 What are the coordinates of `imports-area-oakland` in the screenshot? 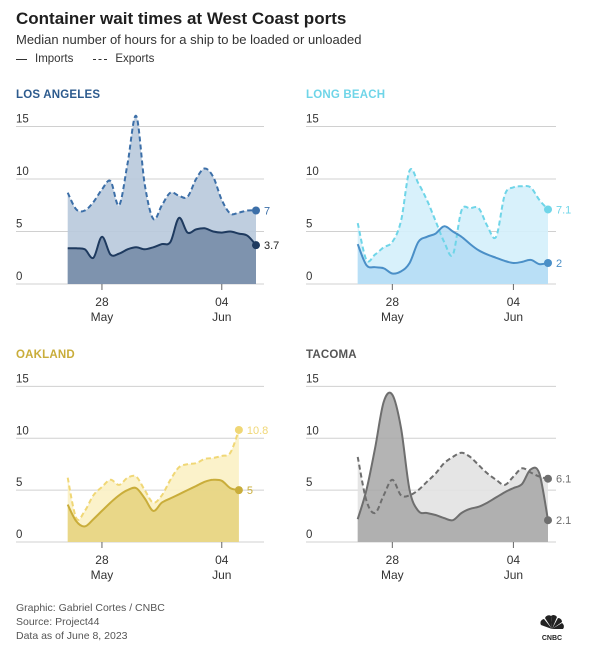 It's located at (153, 510).